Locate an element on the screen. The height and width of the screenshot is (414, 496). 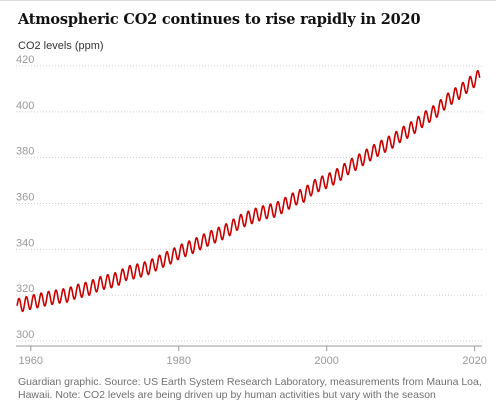
x-tick-label-2000: 2000 is located at coordinates (326, 361).